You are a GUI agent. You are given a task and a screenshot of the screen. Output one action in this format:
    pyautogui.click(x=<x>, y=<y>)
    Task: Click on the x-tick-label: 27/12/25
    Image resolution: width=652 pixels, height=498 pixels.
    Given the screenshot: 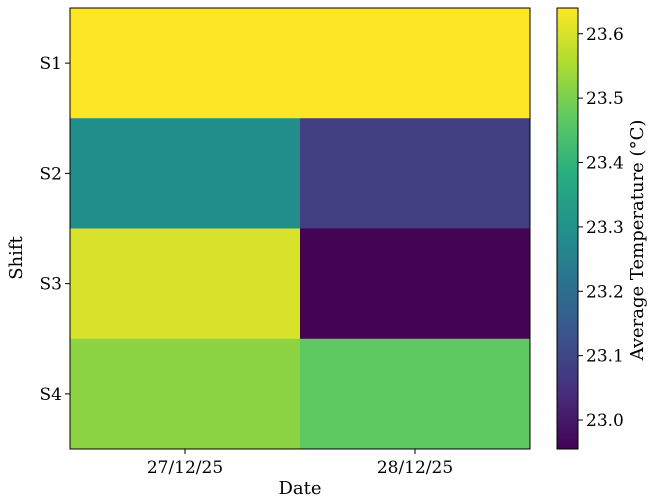 What is the action you would take?
    pyautogui.click(x=185, y=468)
    